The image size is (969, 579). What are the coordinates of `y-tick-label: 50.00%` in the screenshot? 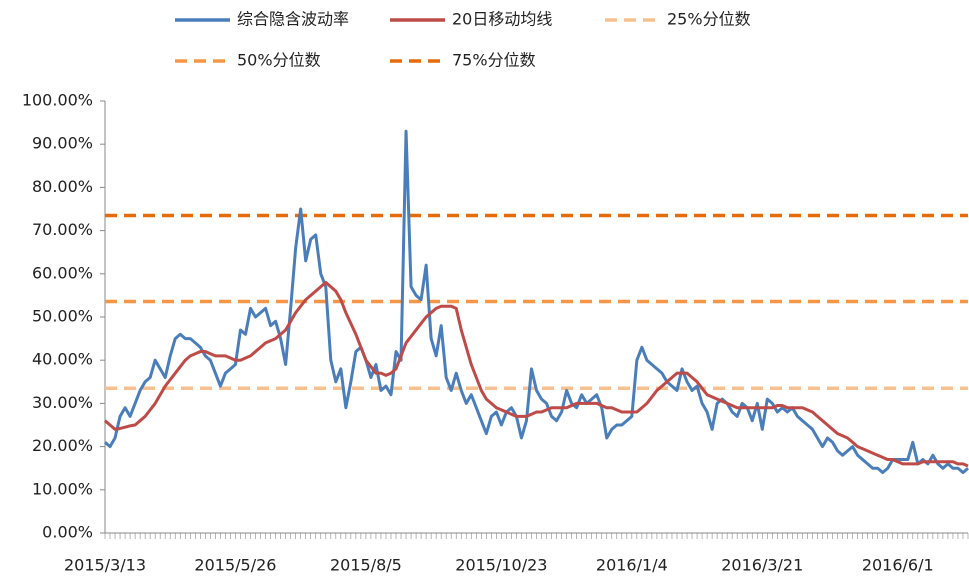 It's located at (62, 316).